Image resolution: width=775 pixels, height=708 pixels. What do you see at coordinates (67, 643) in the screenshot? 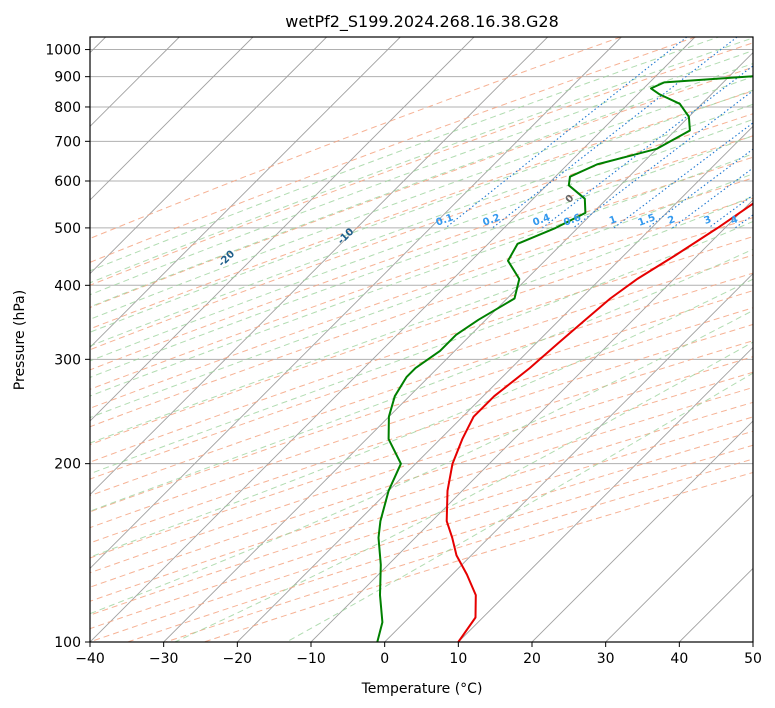
I see `y-tick-label: 100` at bounding box center [67, 643].